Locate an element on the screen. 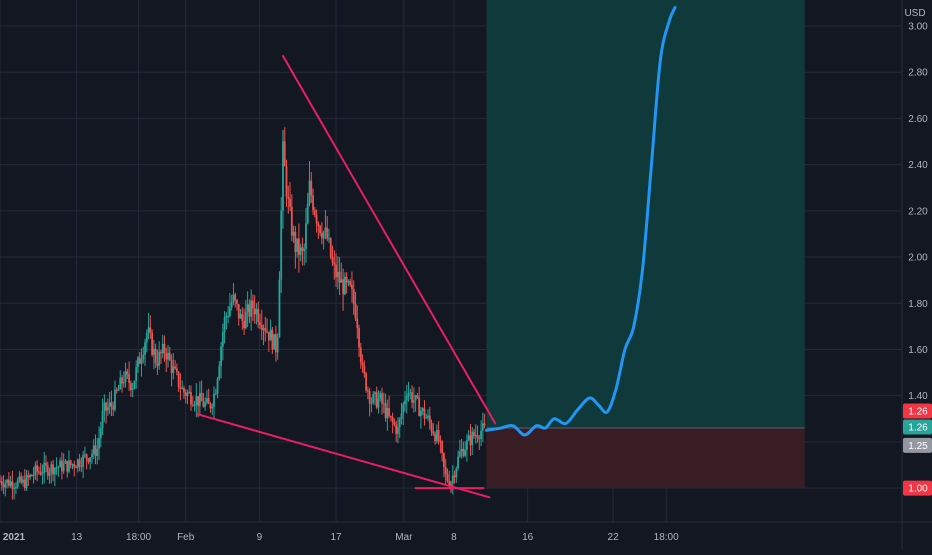 This screenshot has height=555, width=932. falling-wedge-lower is located at coordinates (343, 456).